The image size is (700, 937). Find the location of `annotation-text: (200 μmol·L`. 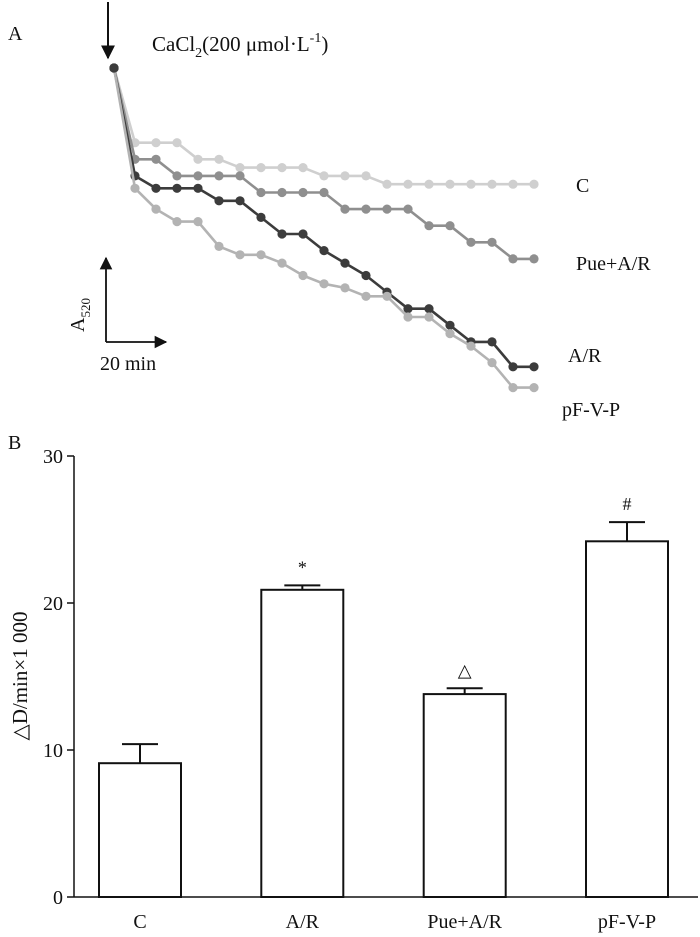

annotation-text: (200 μmol·L is located at coordinates (256, 44).